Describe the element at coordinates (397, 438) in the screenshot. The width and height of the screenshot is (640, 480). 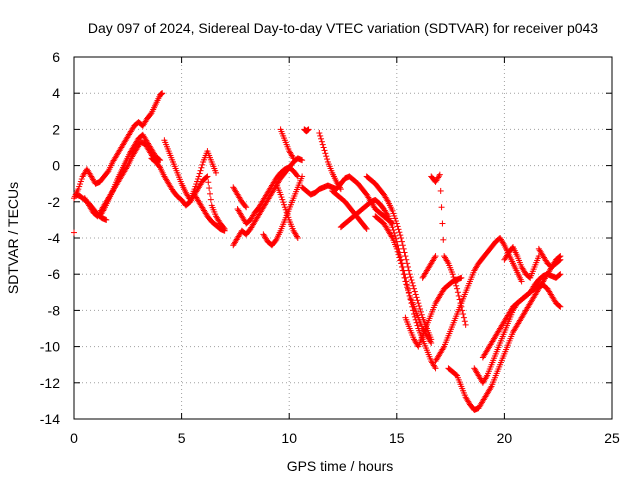
I see `x-tick-label: 15` at that location.